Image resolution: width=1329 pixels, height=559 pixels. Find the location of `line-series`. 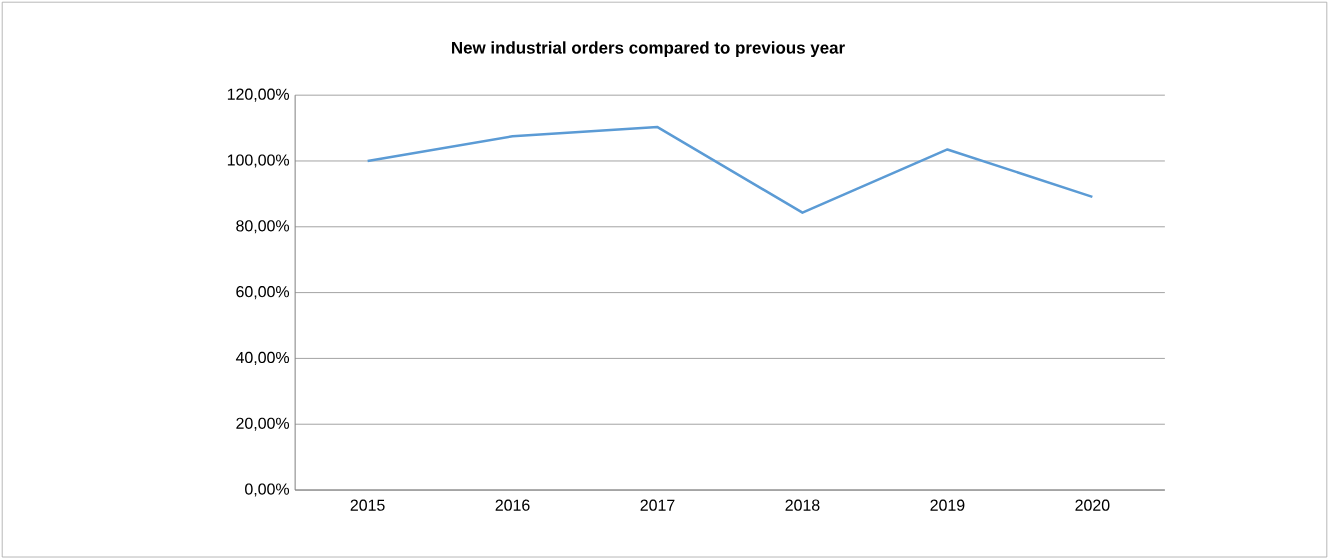

line-series is located at coordinates (730, 169).